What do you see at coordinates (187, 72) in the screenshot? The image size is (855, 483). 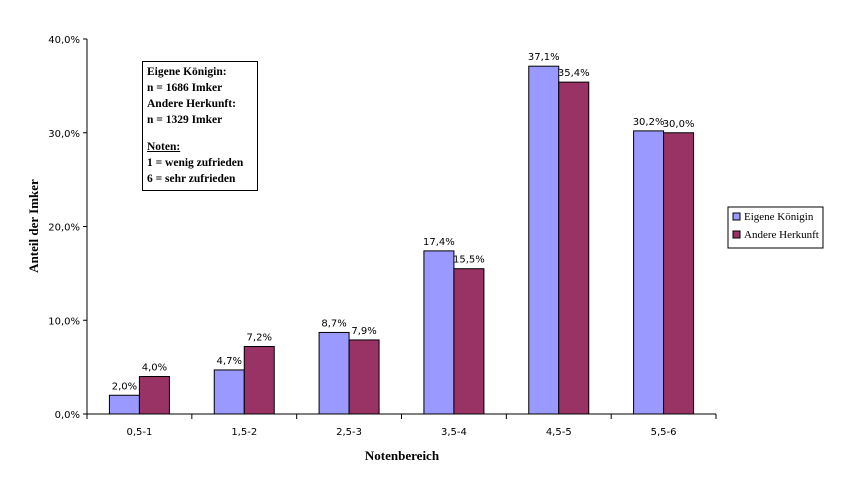 I see `annotation-line-own-queen: Eigene Königin:` at bounding box center [187, 72].